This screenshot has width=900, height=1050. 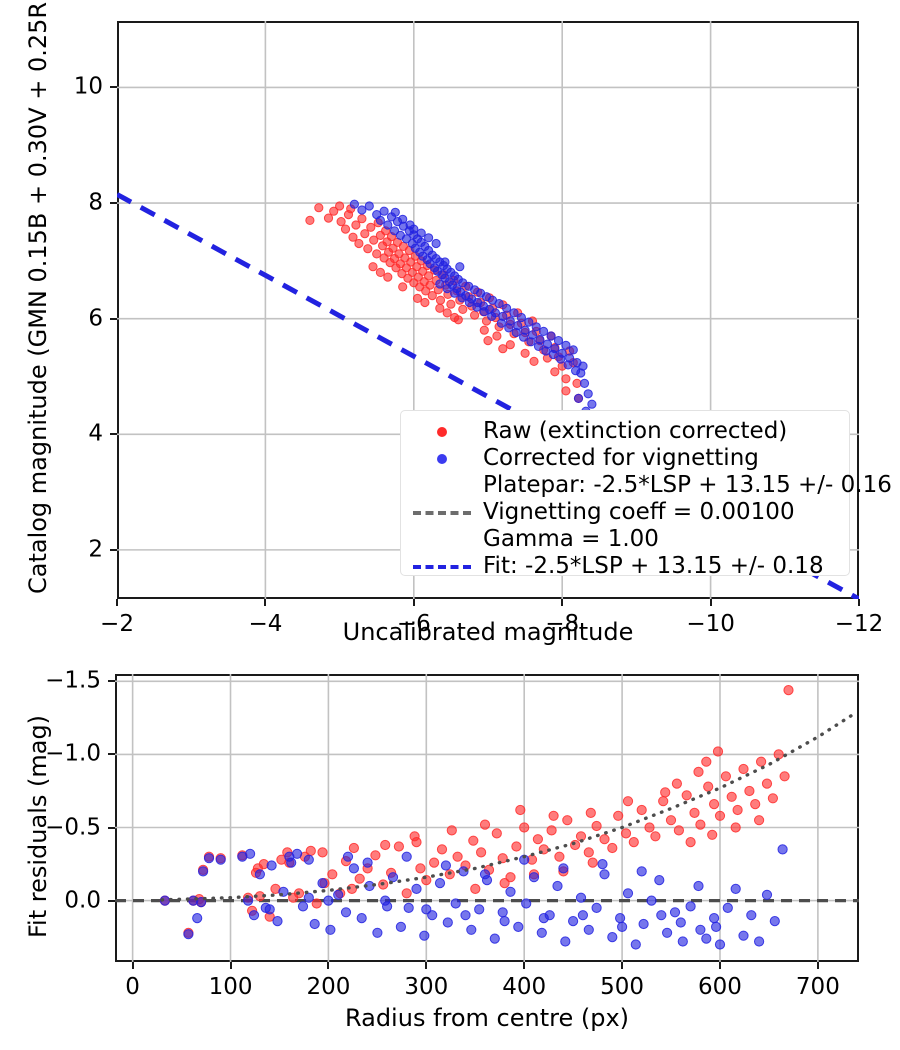 What do you see at coordinates (859, 624) in the screenshot?
I see `top-x-tick-label: −12` at bounding box center [859, 624].